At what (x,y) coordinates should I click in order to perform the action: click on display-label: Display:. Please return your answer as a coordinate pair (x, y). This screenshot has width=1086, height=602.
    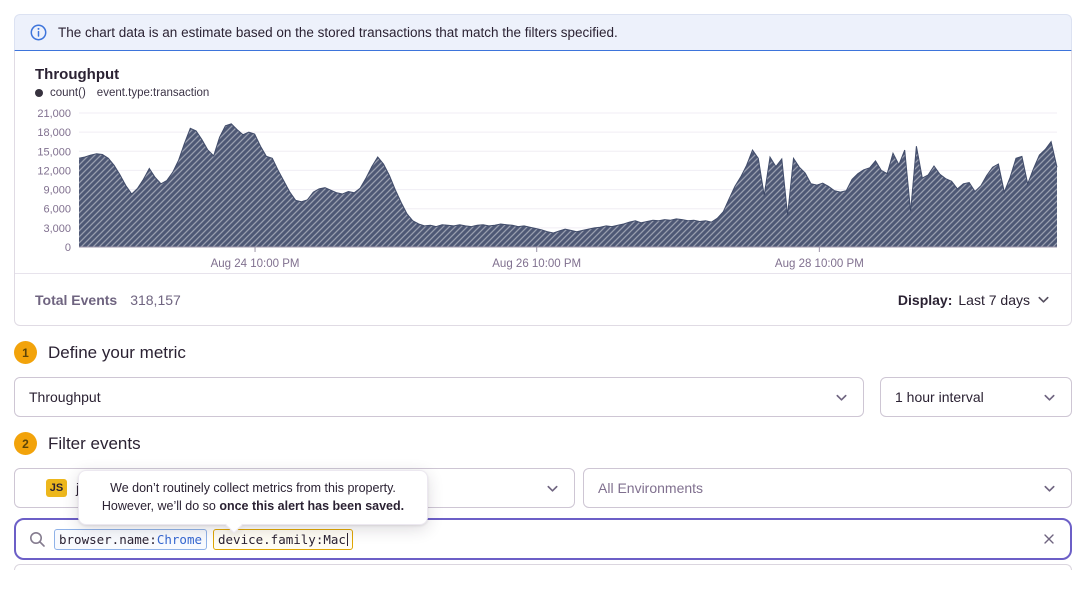
    Looking at the image, I should click on (925, 299).